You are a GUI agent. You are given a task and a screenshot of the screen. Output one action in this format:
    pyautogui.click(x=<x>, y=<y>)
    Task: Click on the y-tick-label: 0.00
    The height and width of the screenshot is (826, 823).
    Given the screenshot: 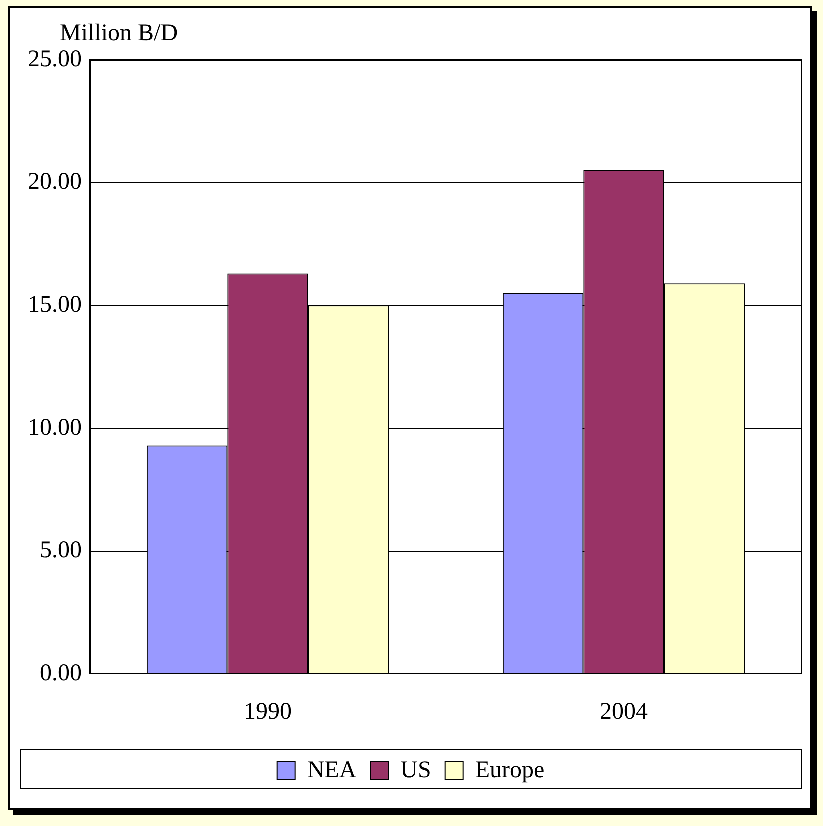 What is the action you would take?
    pyautogui.click(x=61, y=673)
    